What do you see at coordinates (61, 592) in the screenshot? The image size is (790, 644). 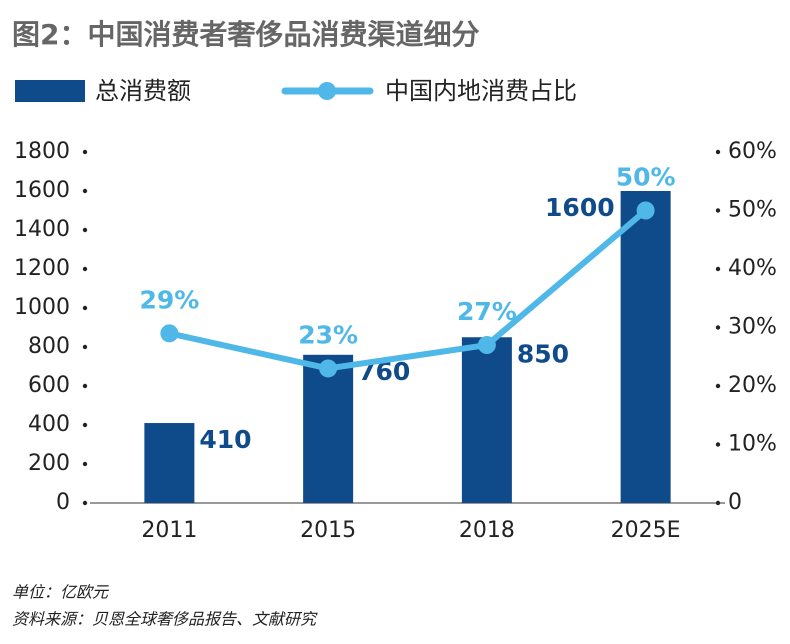 I see `unit-note: 单位：亿欧元` at bounding box center [61, 592].